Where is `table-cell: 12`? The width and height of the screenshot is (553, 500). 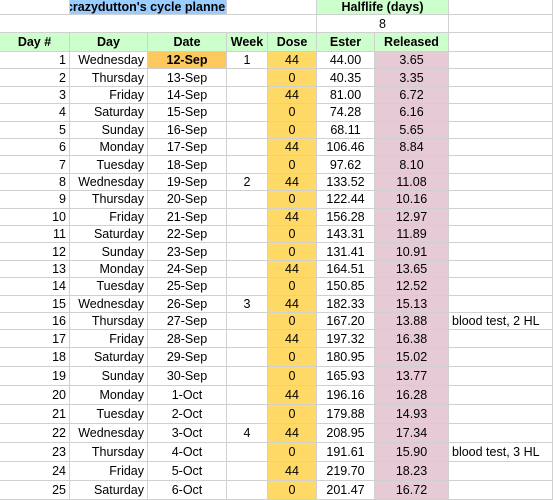
table-cell: 12 is located at coordinates (35, 252).